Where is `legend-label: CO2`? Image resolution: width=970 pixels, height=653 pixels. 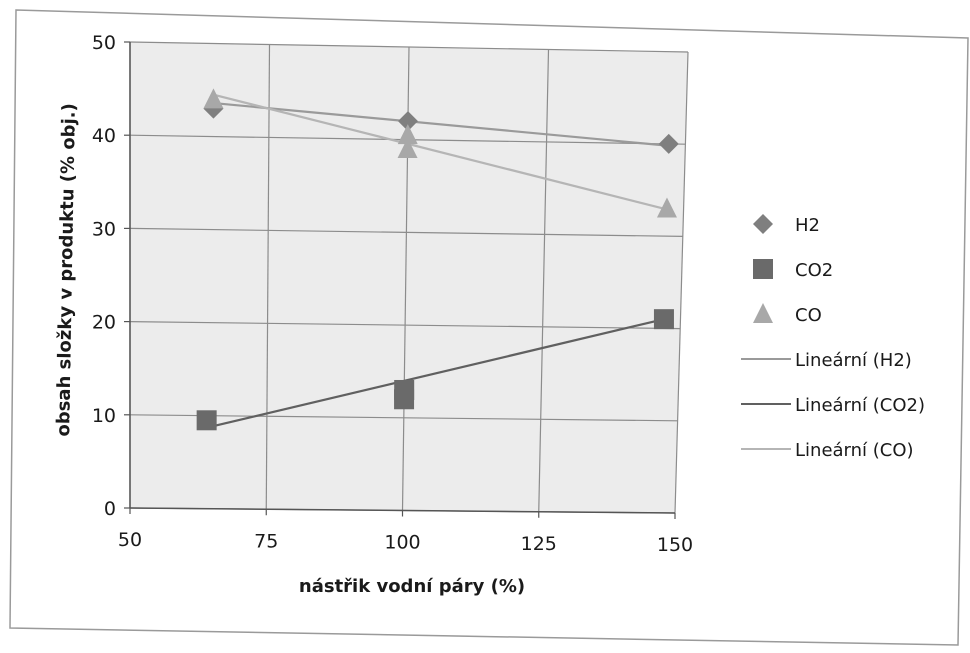
legend-label: CO2 is located at coordinates (814, 270).